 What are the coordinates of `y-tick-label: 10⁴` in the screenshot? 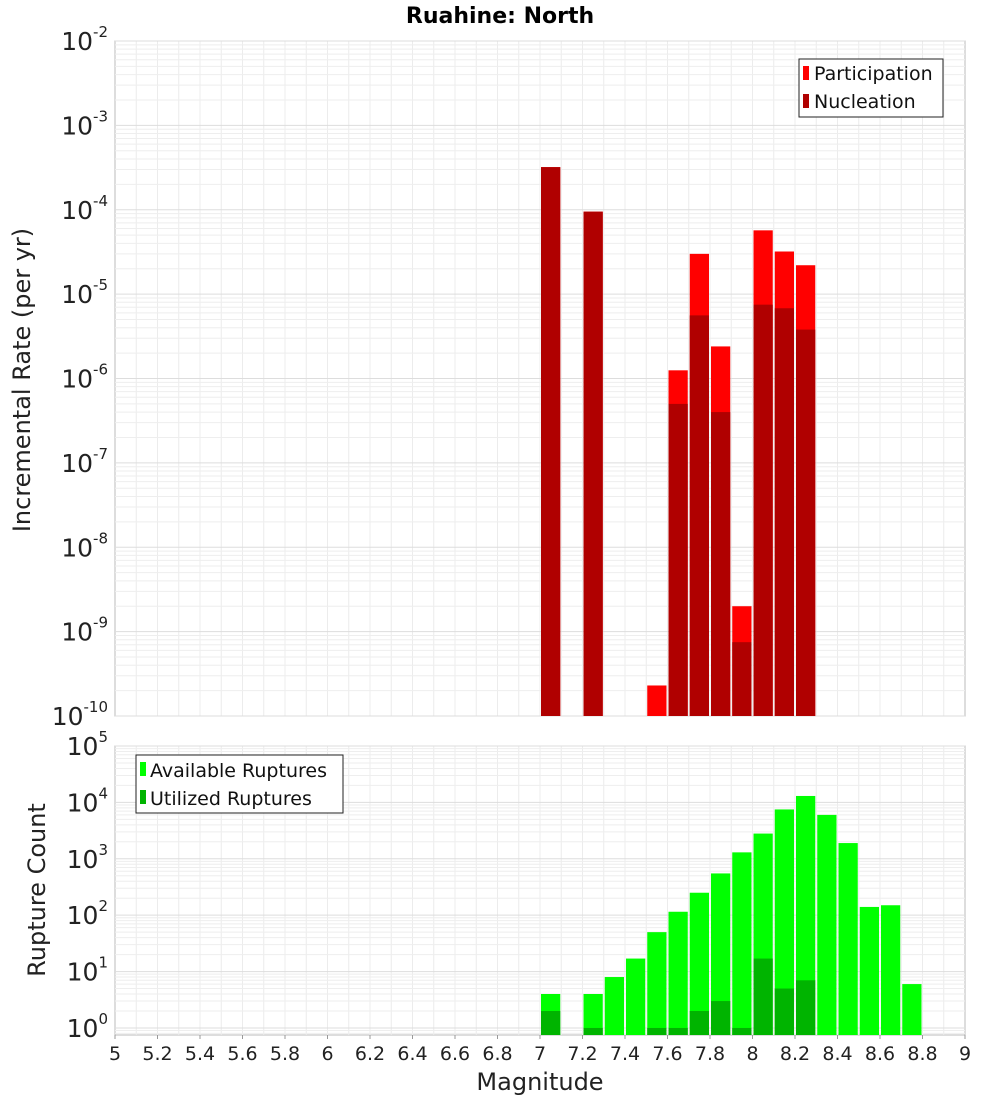 It's located at (87, 800).